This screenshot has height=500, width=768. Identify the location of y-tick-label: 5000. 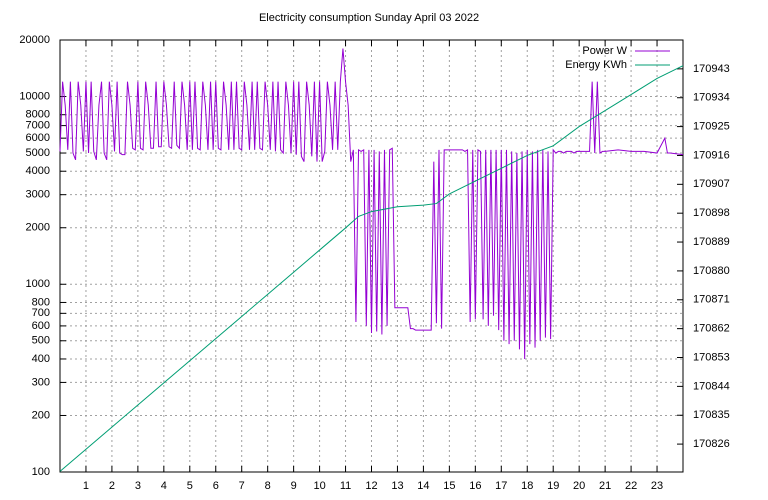
(38, 153).